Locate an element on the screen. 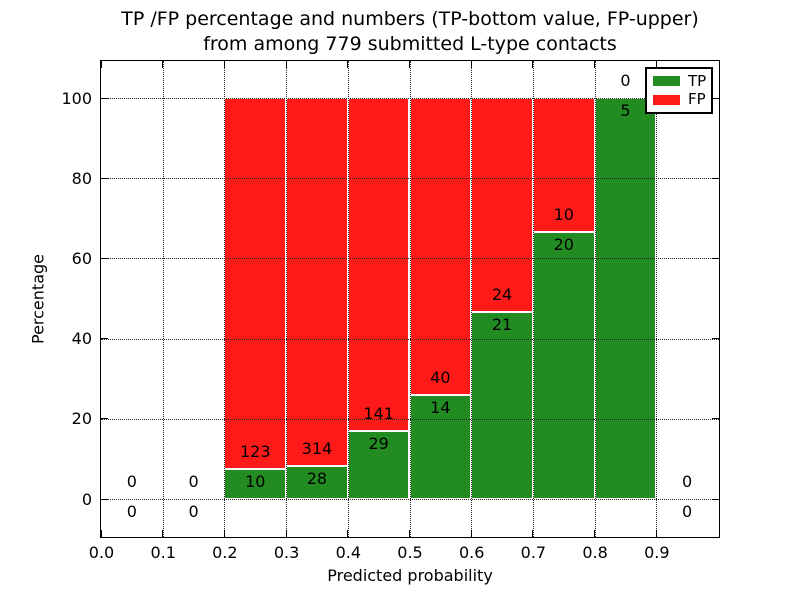 This screenshot has width=800, height=600. xtick-label-0.9: 0.9 is located at coordinates (657, 552).